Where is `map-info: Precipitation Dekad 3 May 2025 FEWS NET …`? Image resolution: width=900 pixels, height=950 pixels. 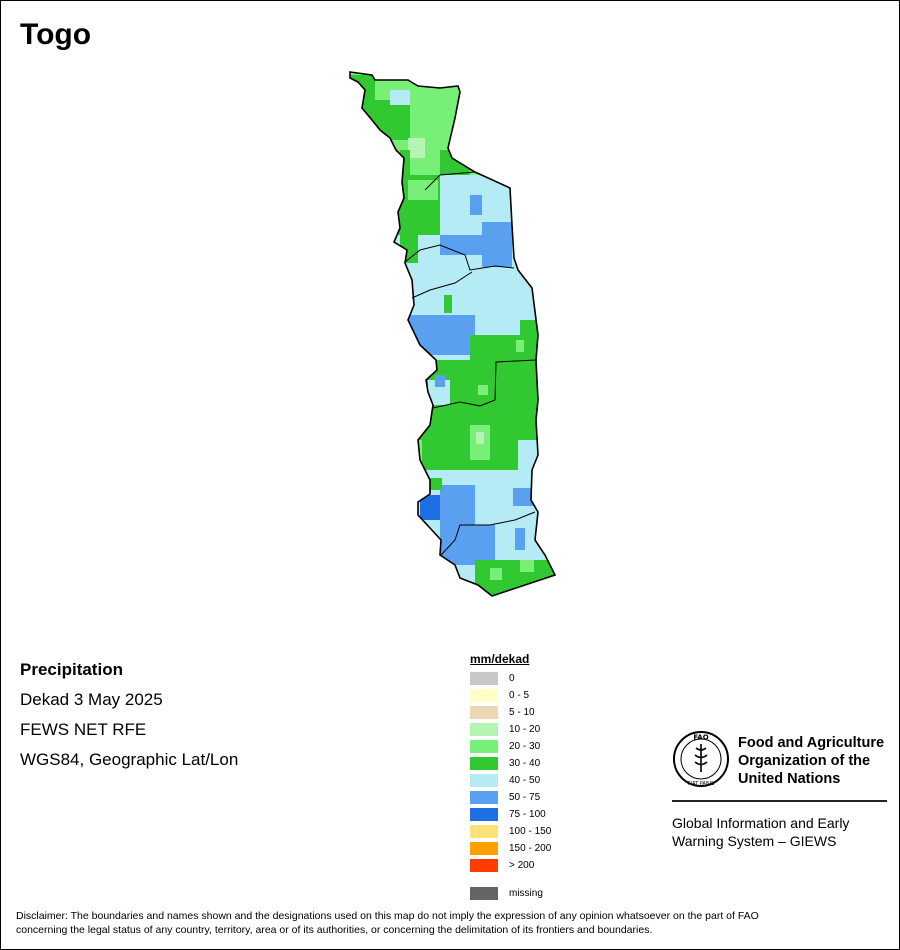 map-info: Precipitation Dekad 3 May 2025 FEWS NET … is located at coordinates (129, 715).